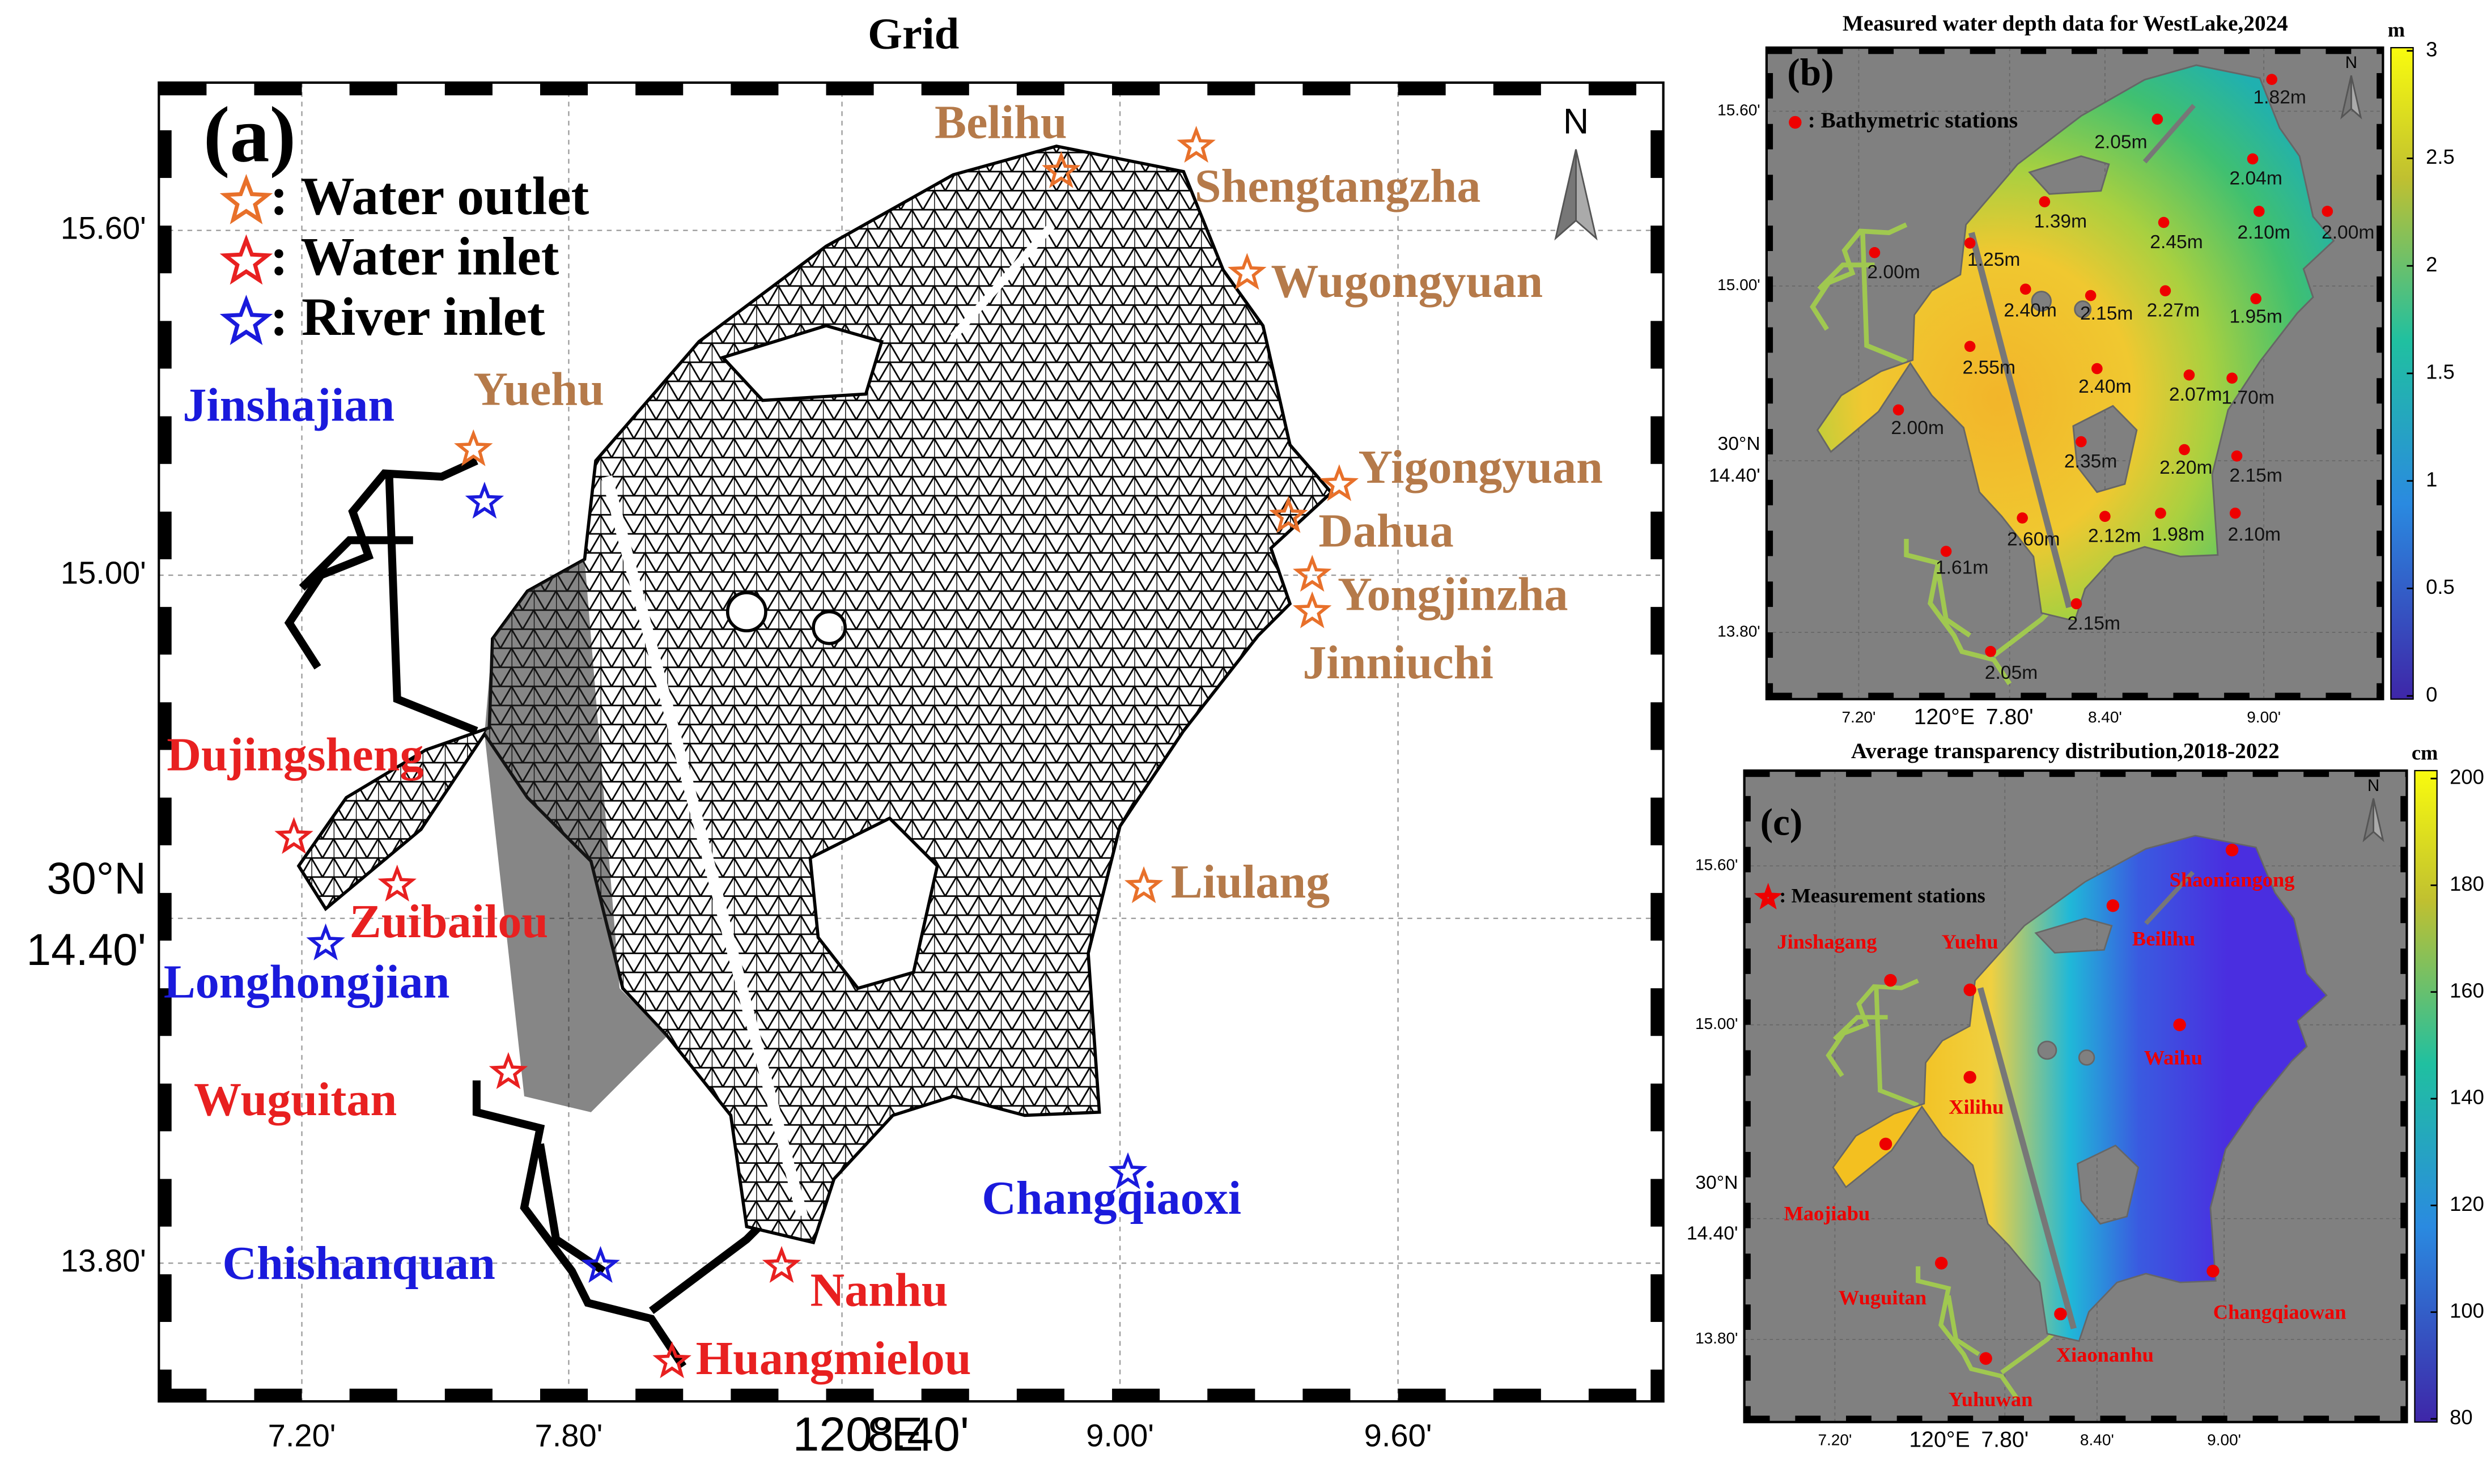 Image resolution: width=2491 pixels, height=1484 pixels. Describe the element at coordinates (2431, 479) in the screenshot. I see `colorbar-tick-label: 1` at that location.